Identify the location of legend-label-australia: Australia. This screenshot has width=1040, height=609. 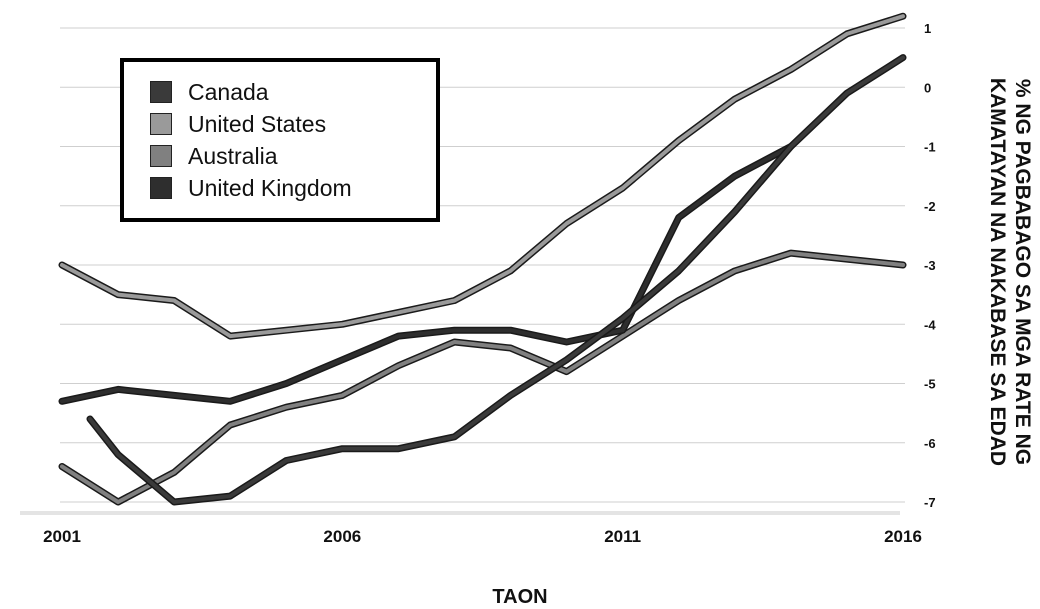
(233, 155).